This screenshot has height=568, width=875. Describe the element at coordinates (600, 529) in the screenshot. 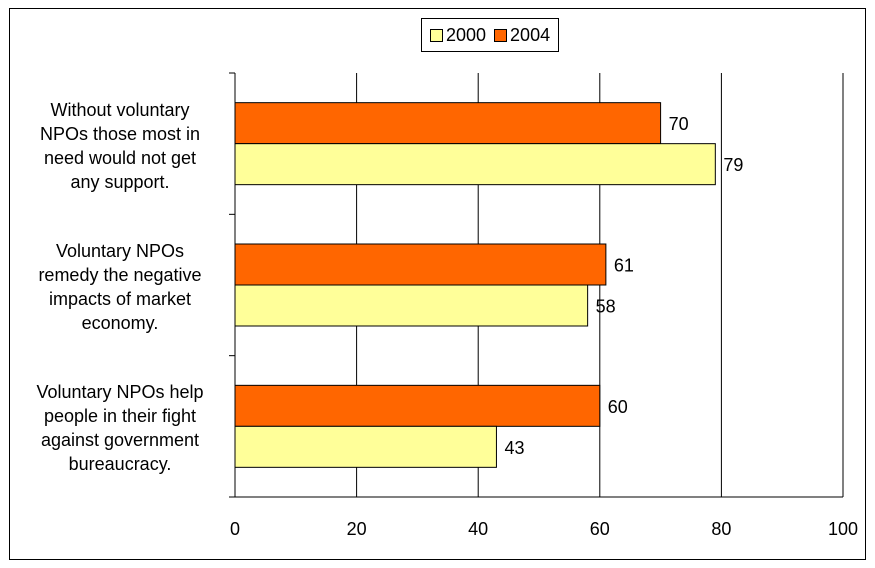

I see `x-tick-label-60: 60` at that location.